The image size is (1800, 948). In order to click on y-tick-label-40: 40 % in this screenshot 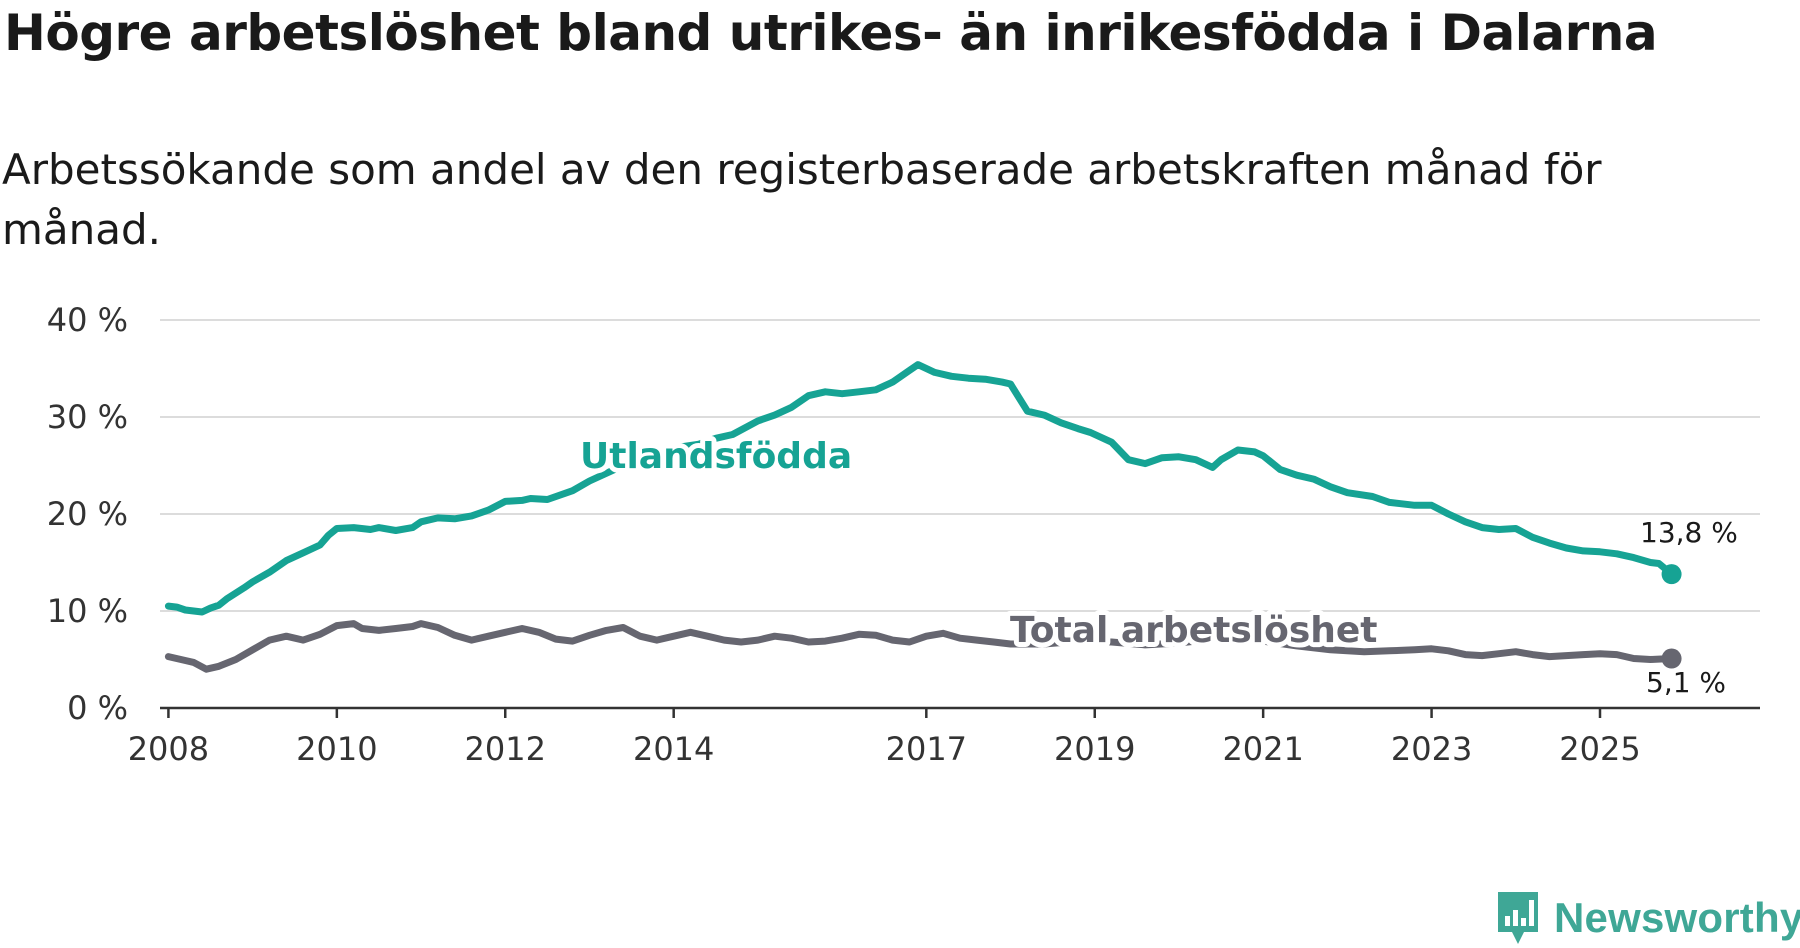, I will do `click(87, 320)`.